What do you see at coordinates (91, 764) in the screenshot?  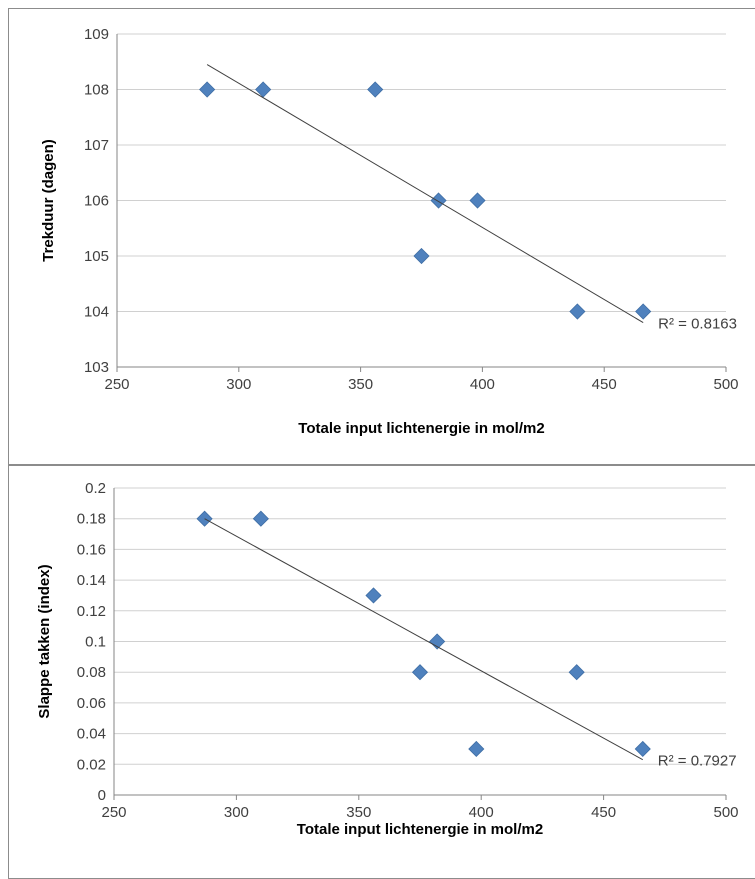 I see `y-tick-label: 0.02` at bounding box center [91, 764].